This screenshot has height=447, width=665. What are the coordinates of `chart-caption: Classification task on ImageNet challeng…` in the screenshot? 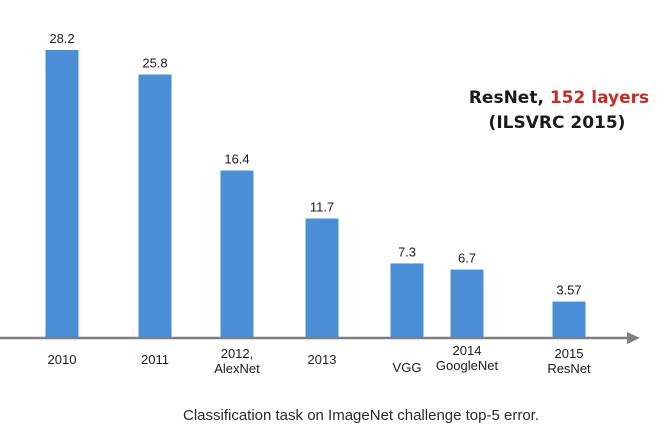 It's located at (361, 415).